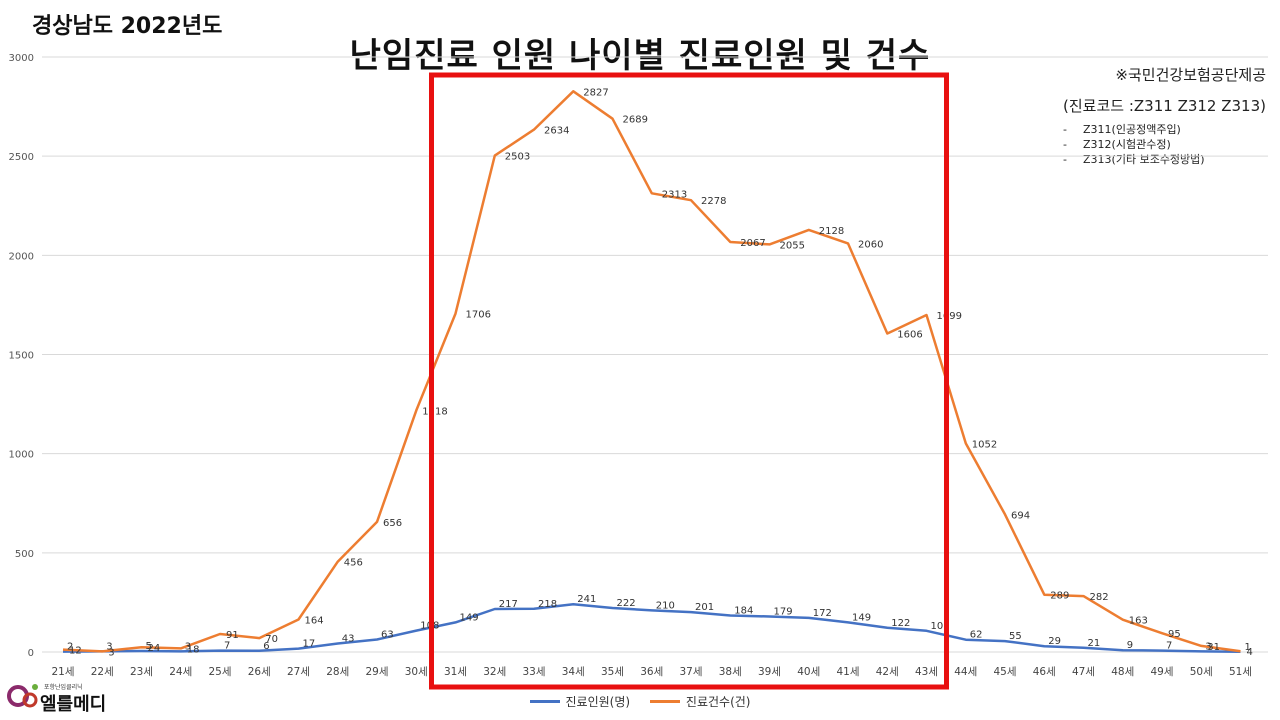 The width and height of the screenshot is (1280, 720). What do you see at coordinates (298, 672) in the screenshot?
I see `x-tick-label: 27세` at bounding box center [298, 672].